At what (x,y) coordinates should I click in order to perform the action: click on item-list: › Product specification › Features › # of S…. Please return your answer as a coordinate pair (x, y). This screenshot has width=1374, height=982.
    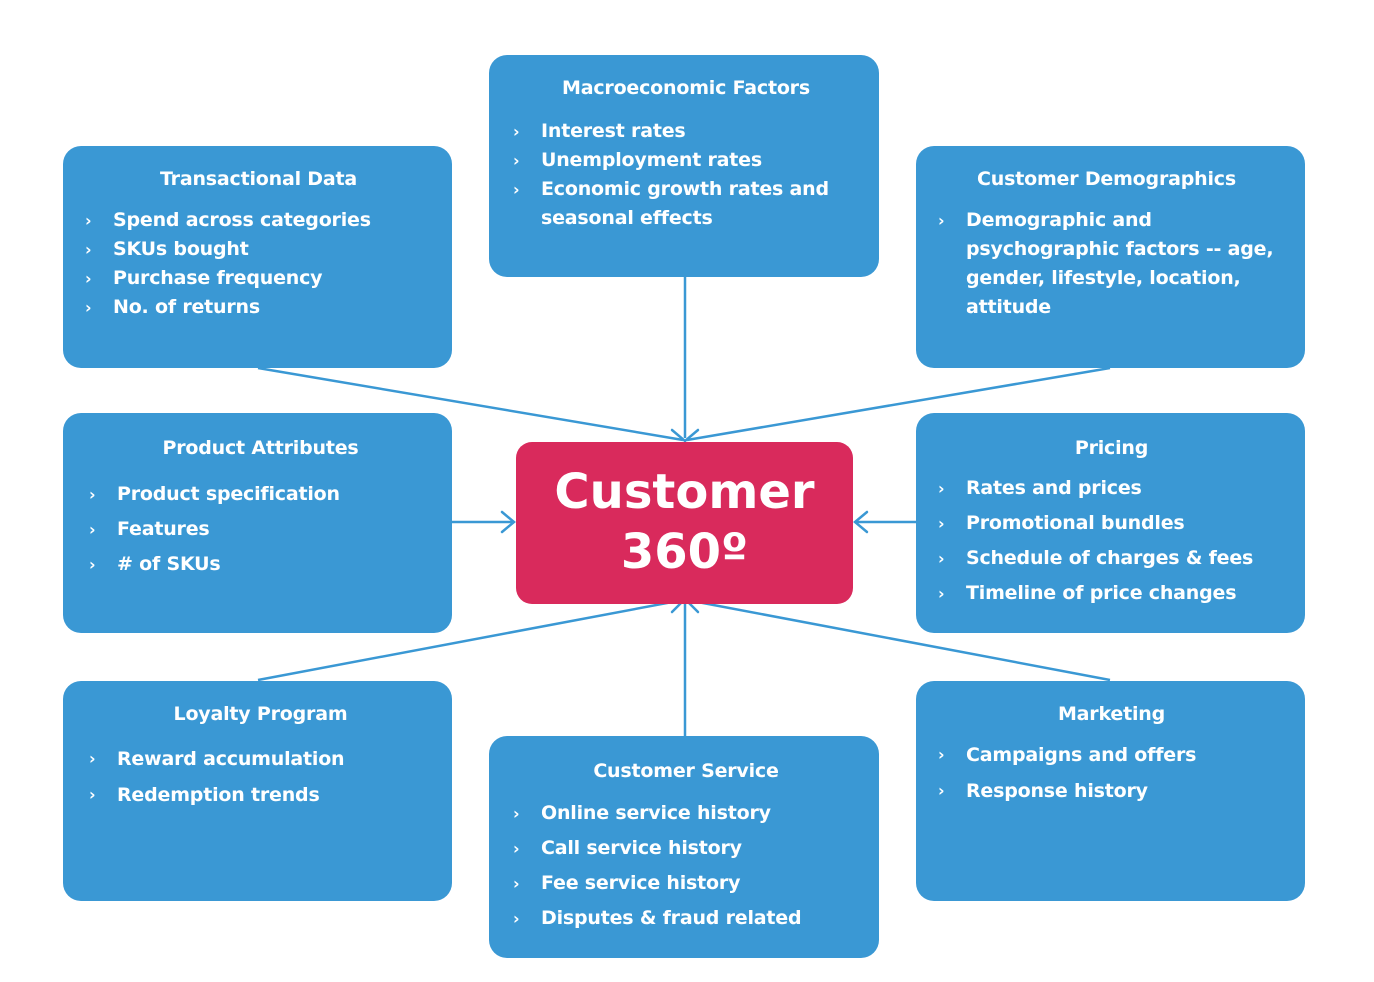
    Looking at the image, I should click on (260, 529).